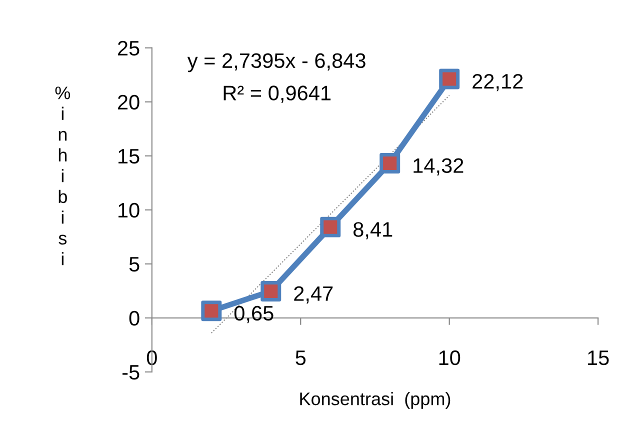 This screenshot has height=435, width=641. Describe the element at coordinates (301, 358) in the screenshot. I see `x-tick-label: 5` at that location.